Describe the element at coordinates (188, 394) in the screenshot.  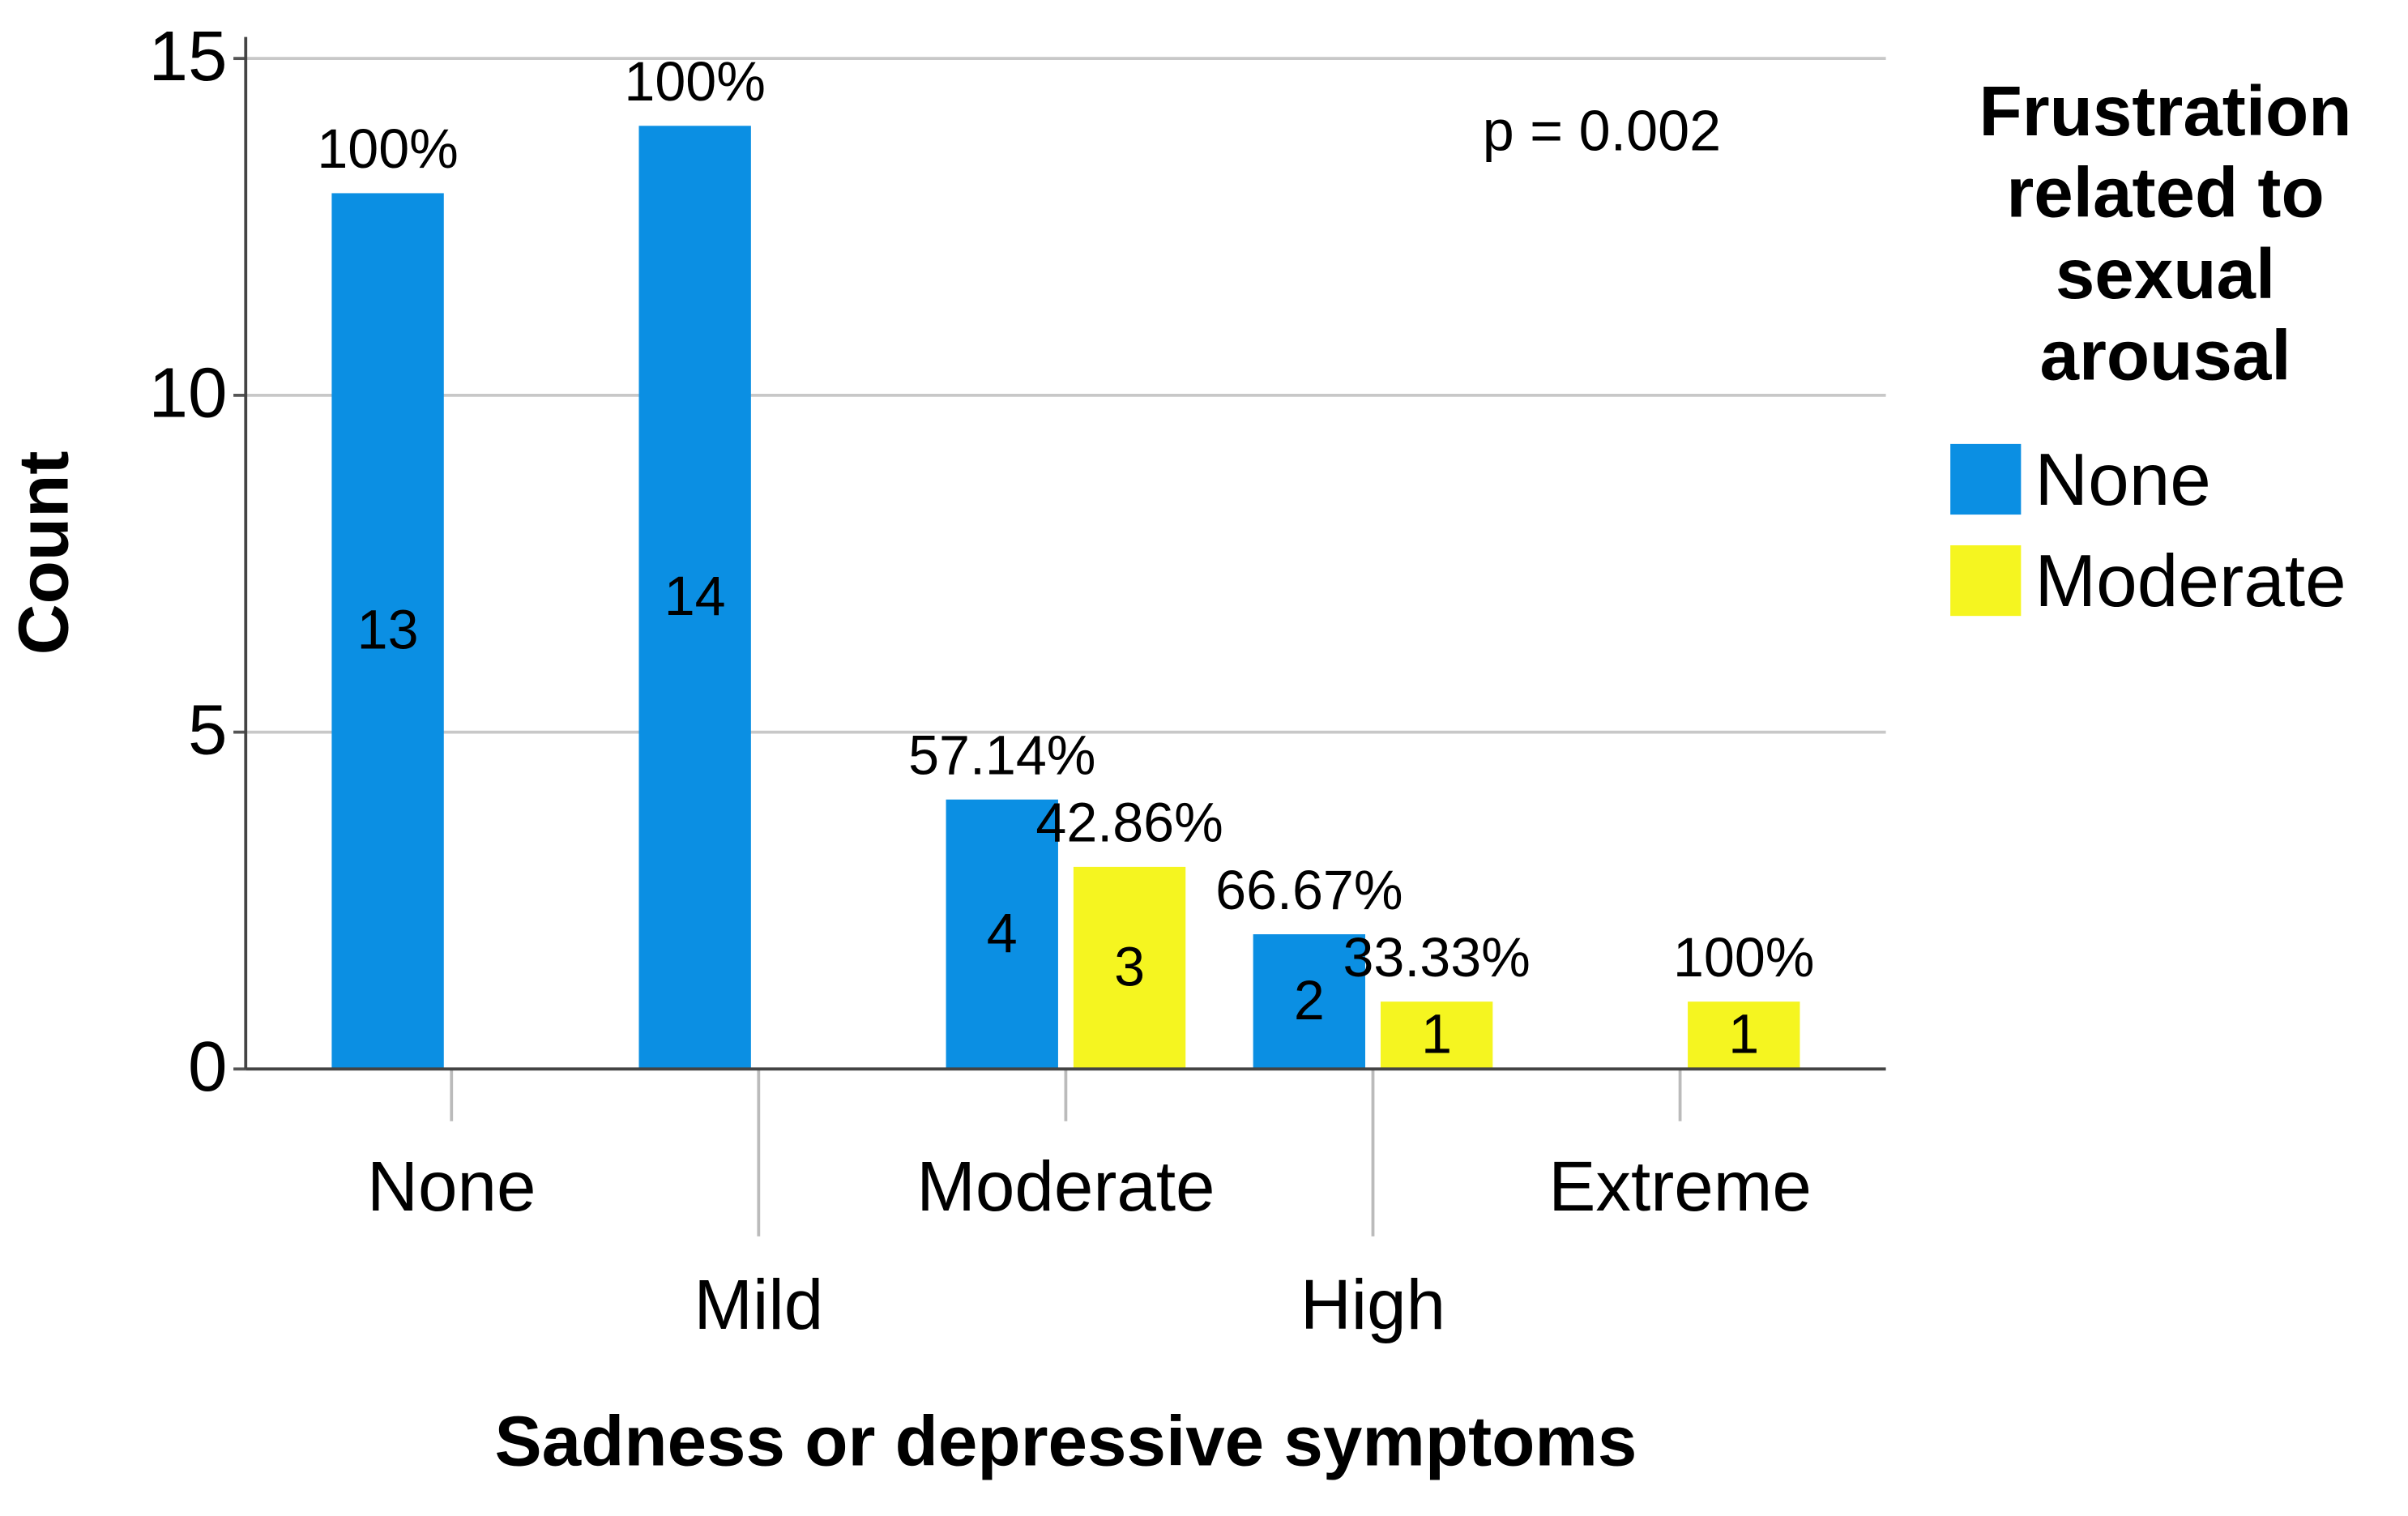
I see `y-tick-label: 10` at that location.